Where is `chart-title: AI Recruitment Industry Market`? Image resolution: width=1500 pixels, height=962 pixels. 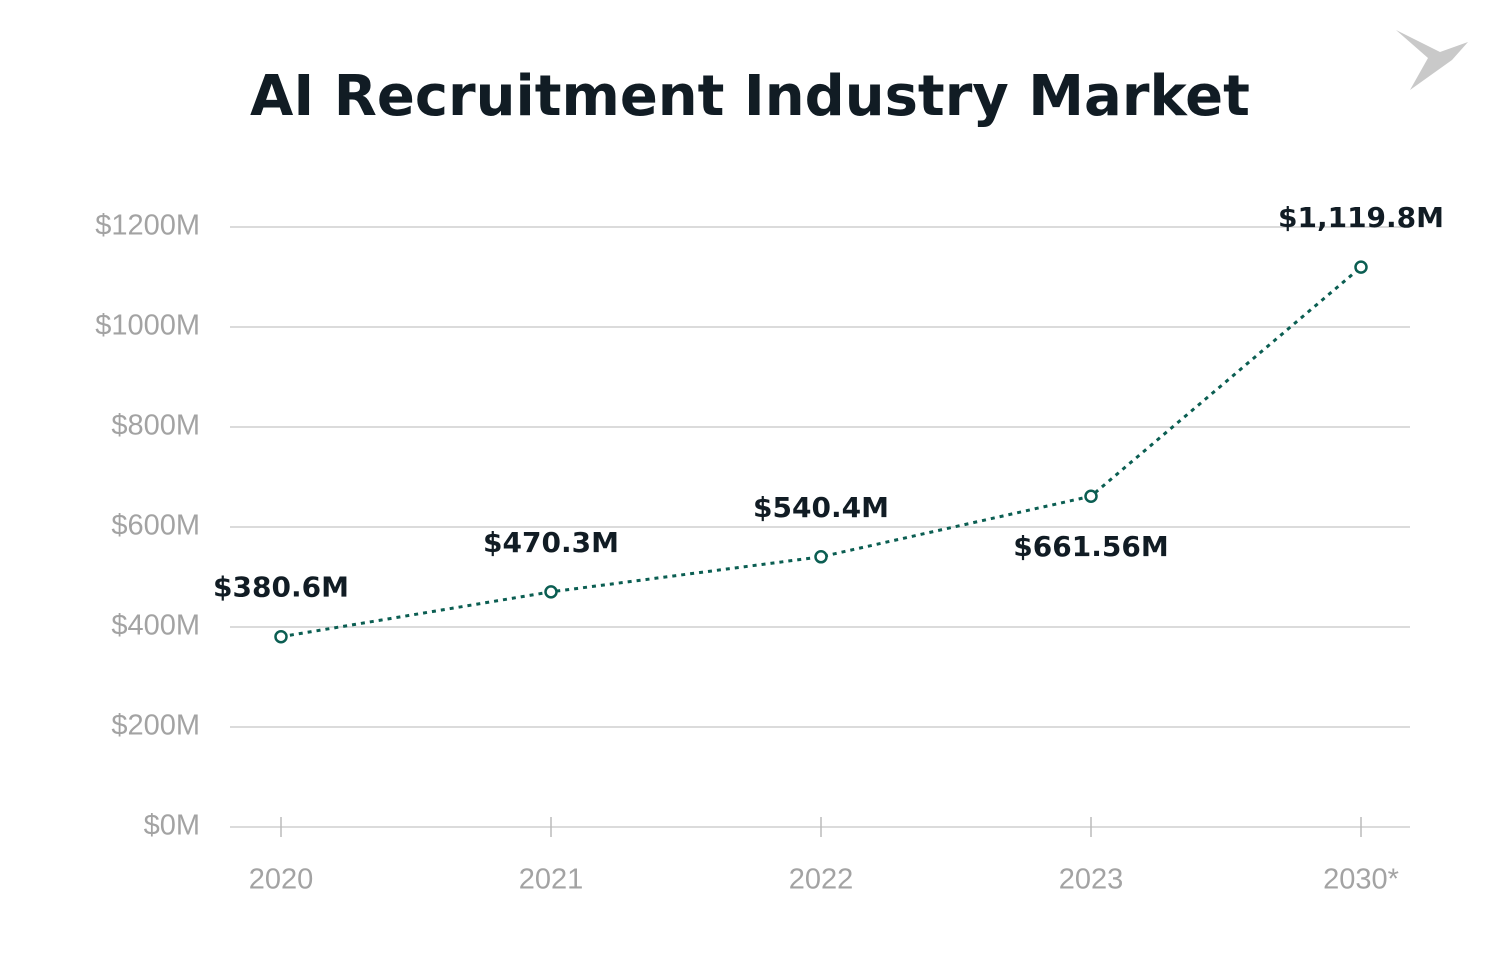 chart-title: AI Recruitment Industry Market is located at coordinates (750, 96).